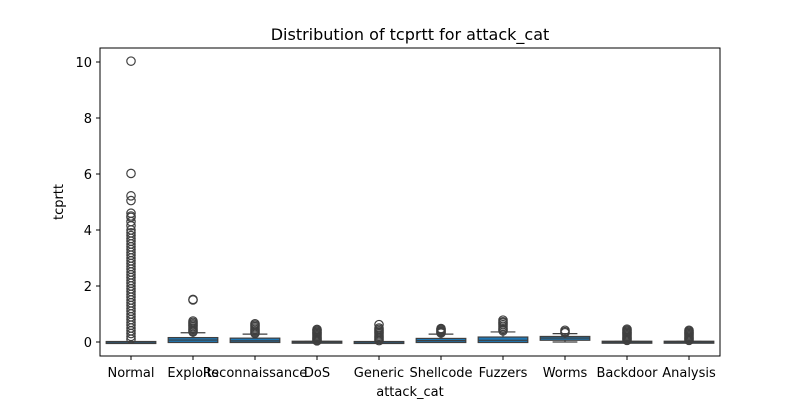 The width and height of the screenshot is (800, 400). I want to click on box-fuzzers, so click(503, 329).